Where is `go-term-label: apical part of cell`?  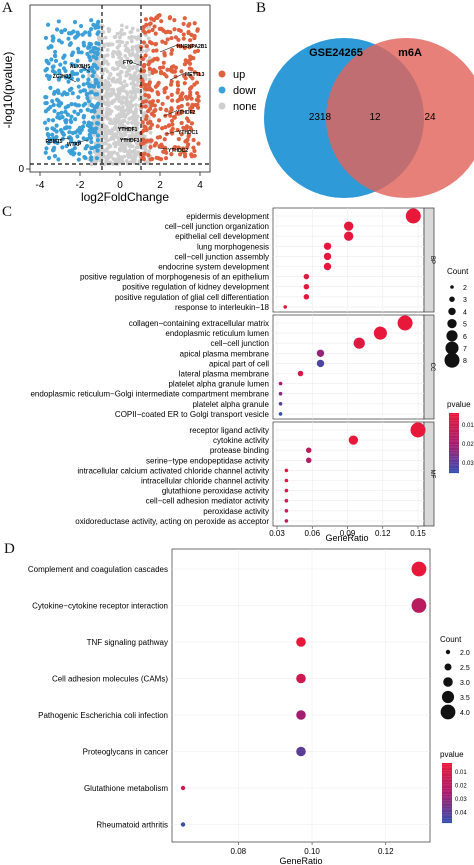 go-term-label: apical part of cell is located at coordinates (239, 363).